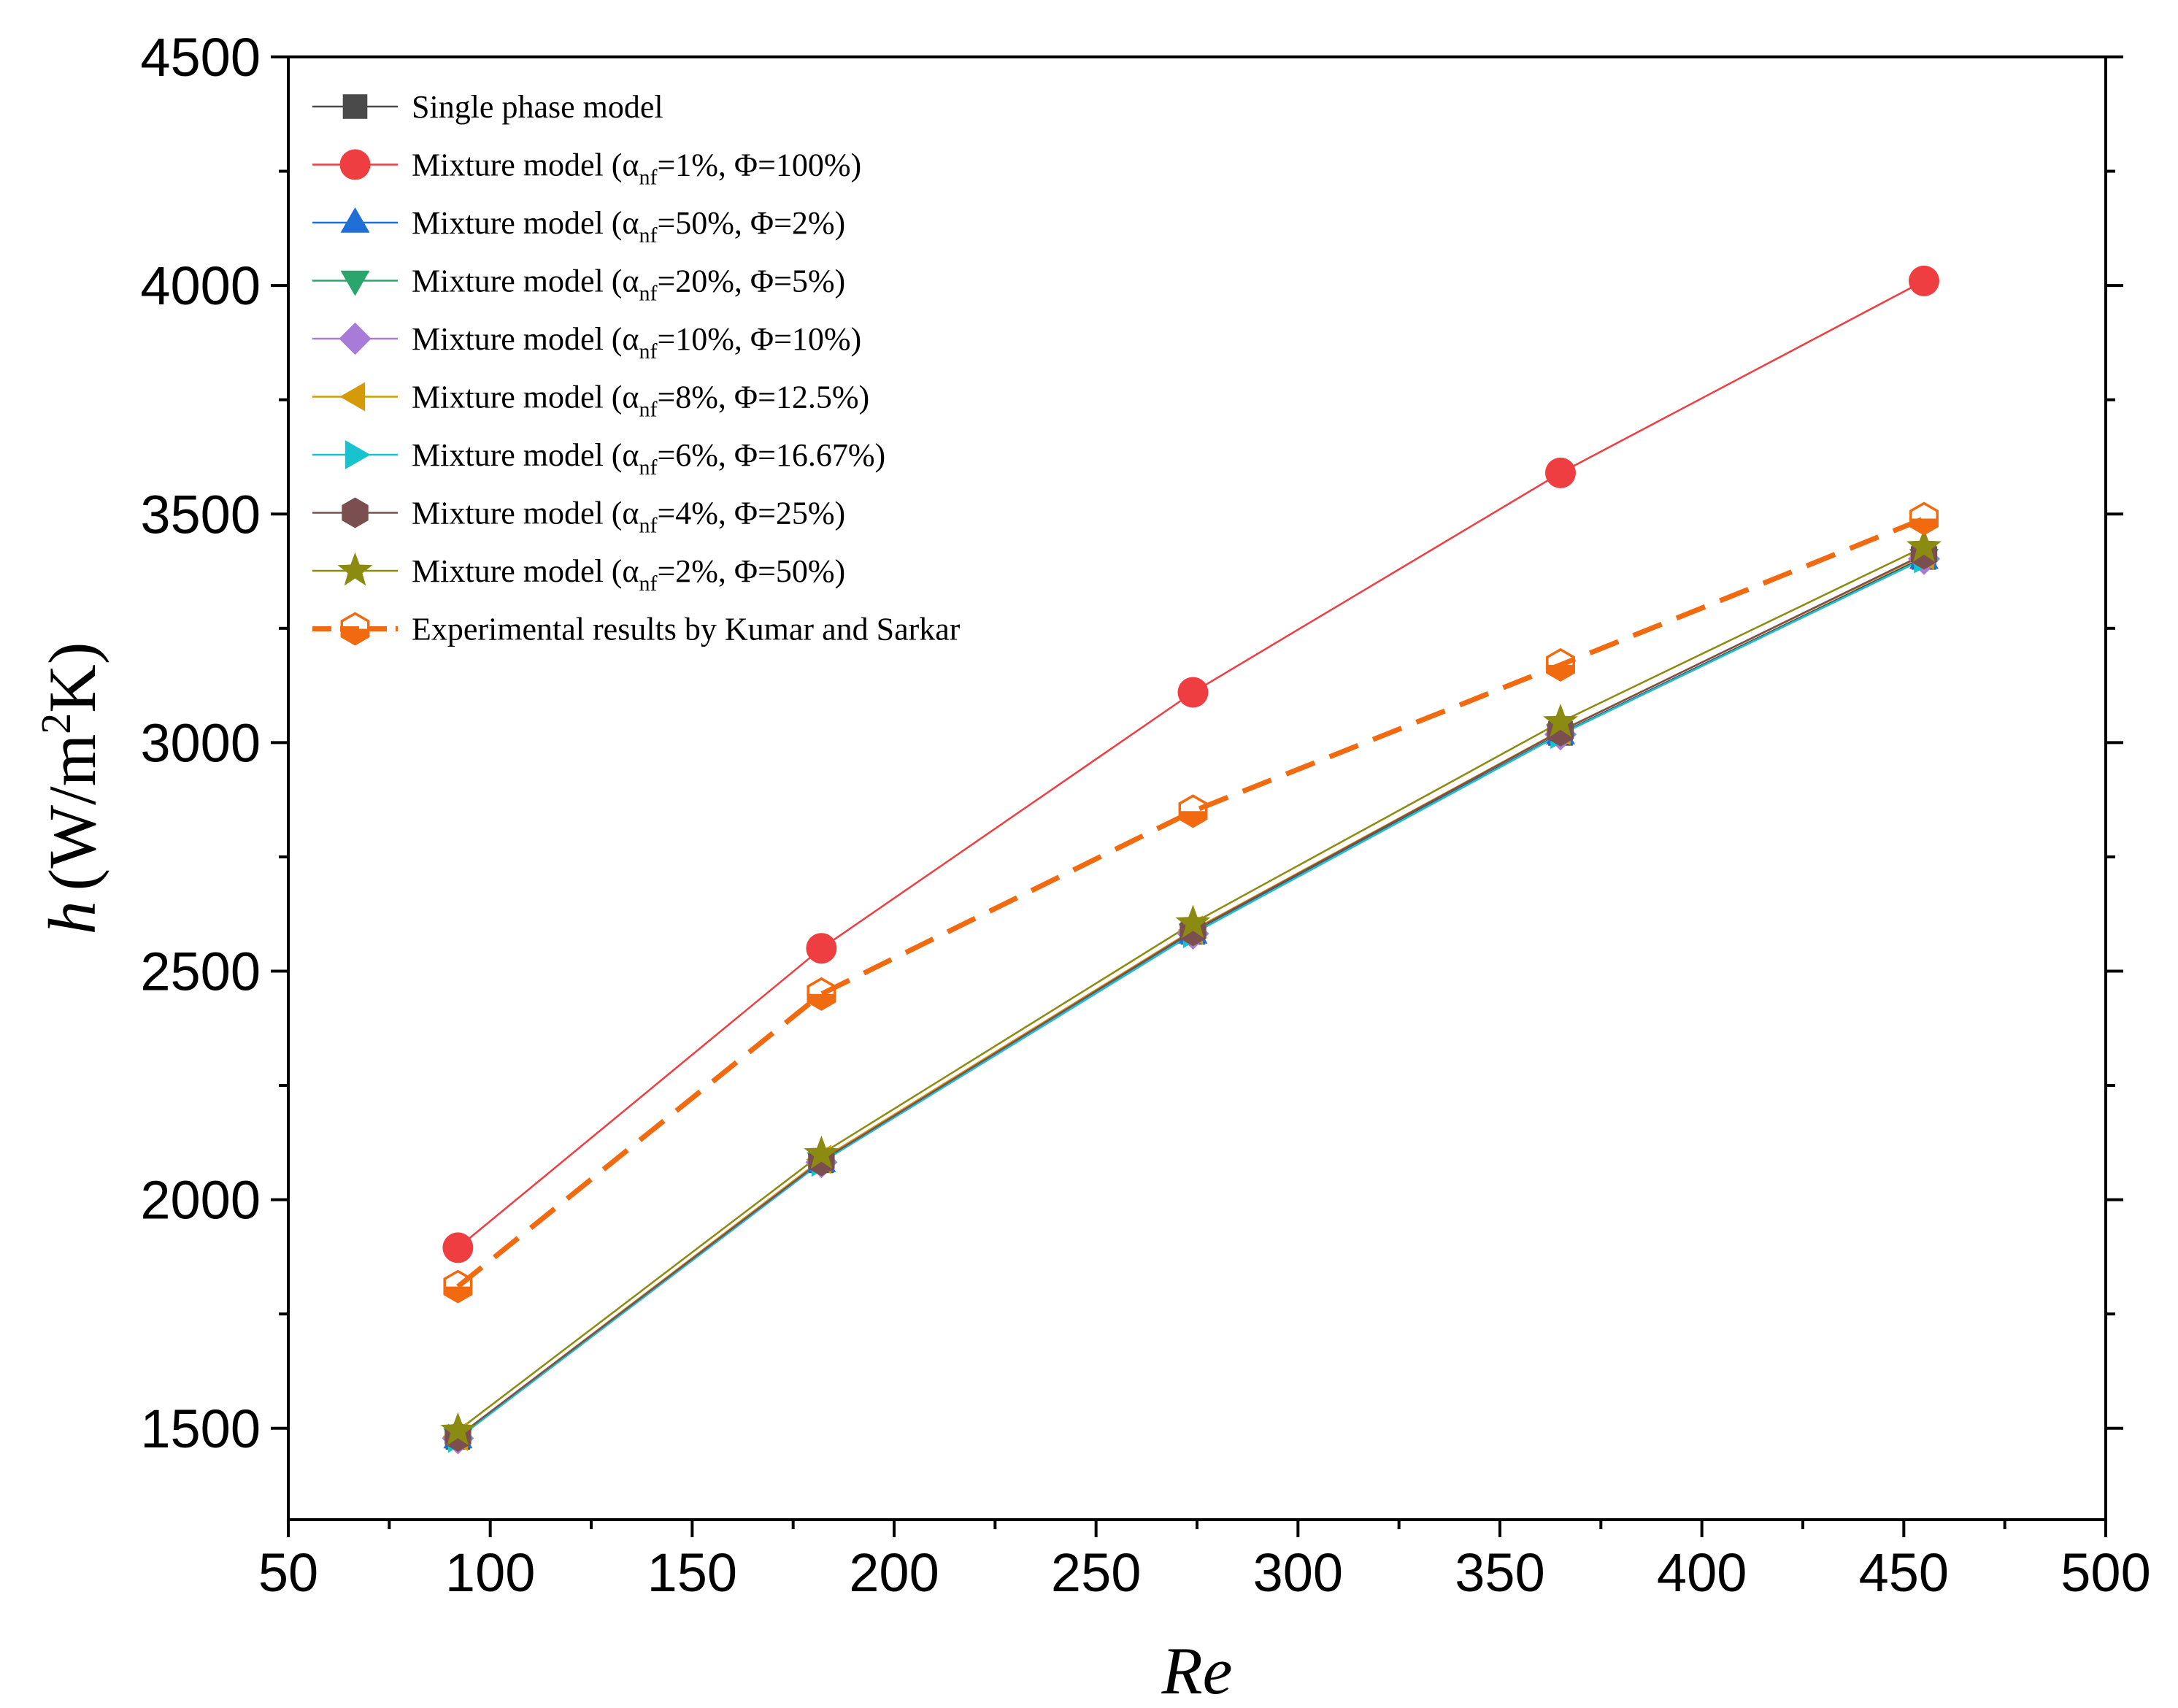 This screenshot has height=1708, width=2178. I want to click on legend-entry-3: Mixture model (αnf=20%, Φ=5%), so click(628, 284).